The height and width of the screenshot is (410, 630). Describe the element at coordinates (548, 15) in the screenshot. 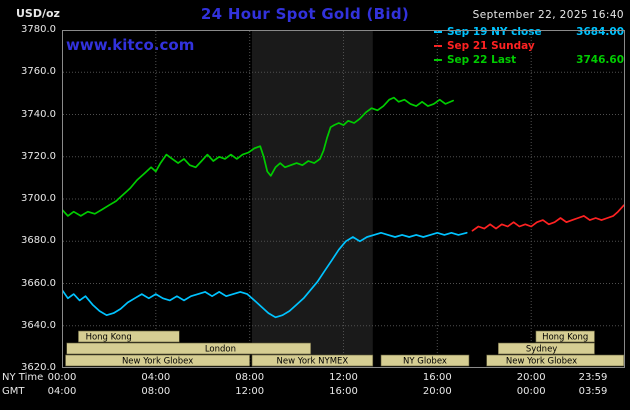

I see `datetime-label: September 22, 2025 16:40` at that location.